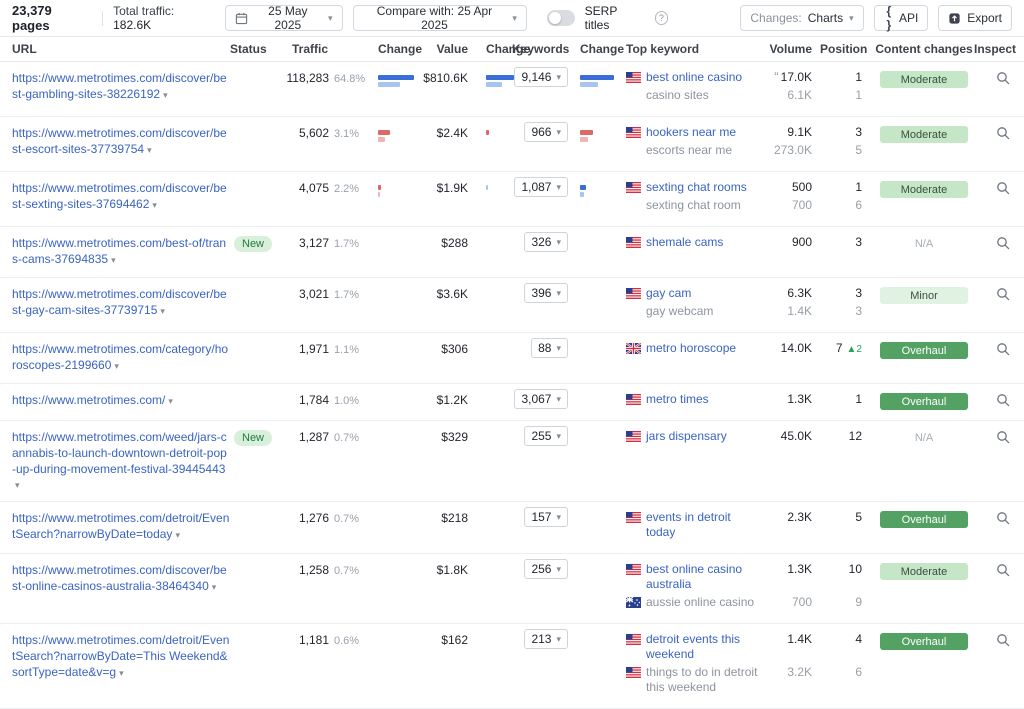 The width and height of the screenshot is (1024, 709). What do you see at coordinates (546, 293) in the screenshot?
I see `keywords-dropdown: 396 ▾` at bounding box center [546, 293].